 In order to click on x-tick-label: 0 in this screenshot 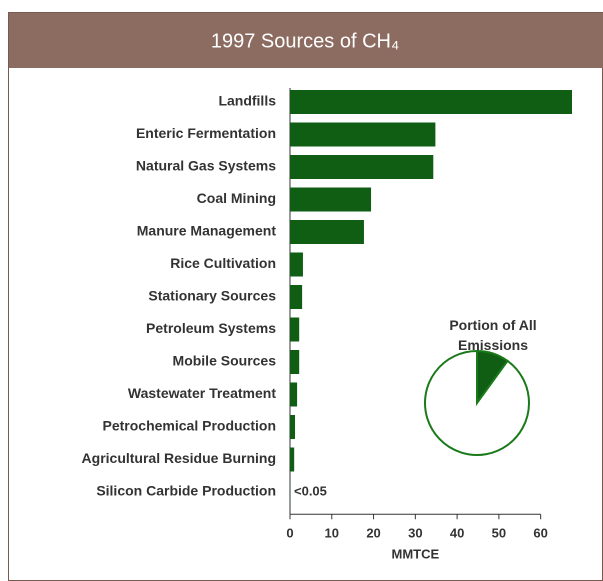, I will do `click(289, 533)`.